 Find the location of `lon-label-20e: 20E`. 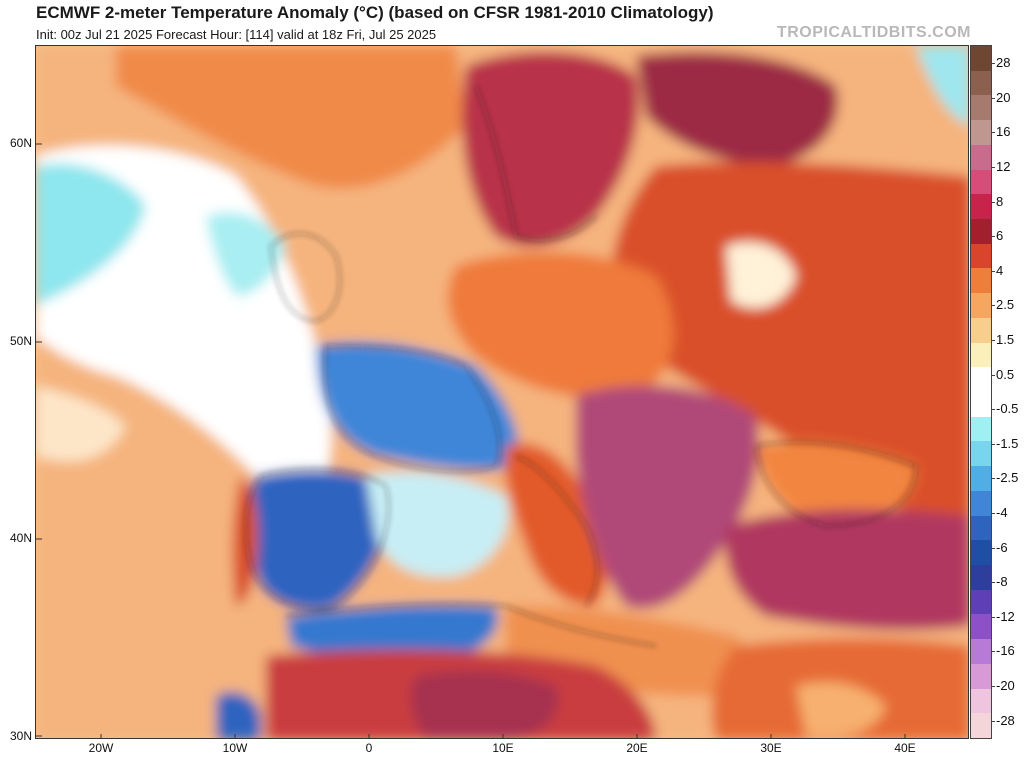

lon-label-20e: 20E is located at coordinates (637, 748).